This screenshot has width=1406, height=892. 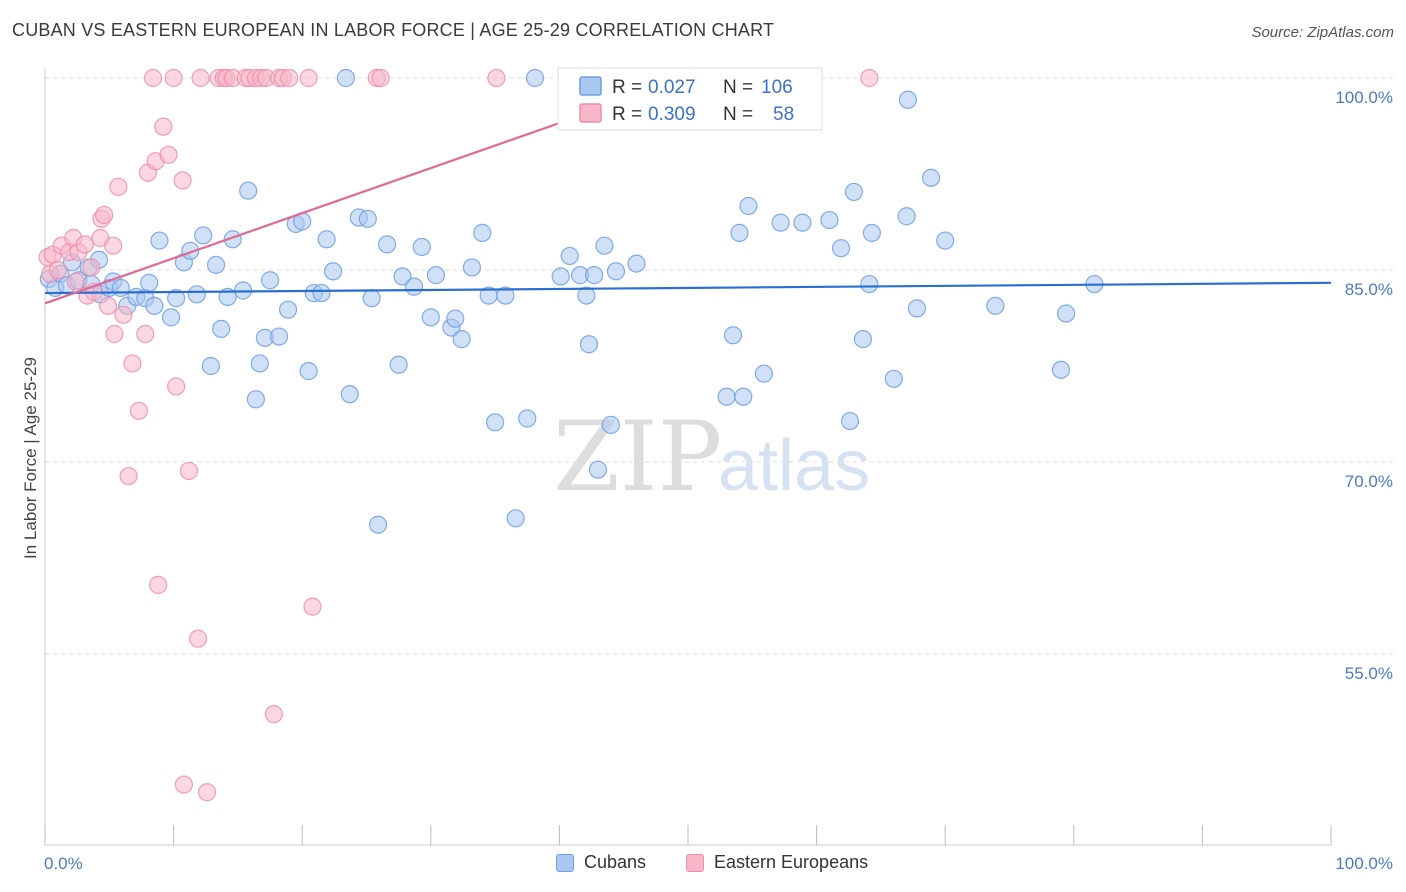 What do you see at coordinates (1369, 289) in the screenshot?
I see `y-tick-label: 85.0%` at bounding box center [1369, 289].